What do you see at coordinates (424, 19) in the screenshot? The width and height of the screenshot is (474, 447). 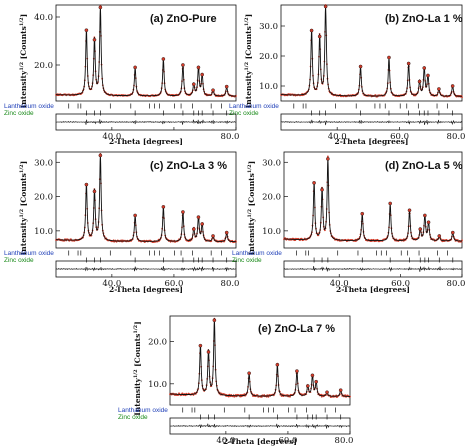 I see `panel-title: (b) ZnO-La 1 %` at bounding box center [424, 19].